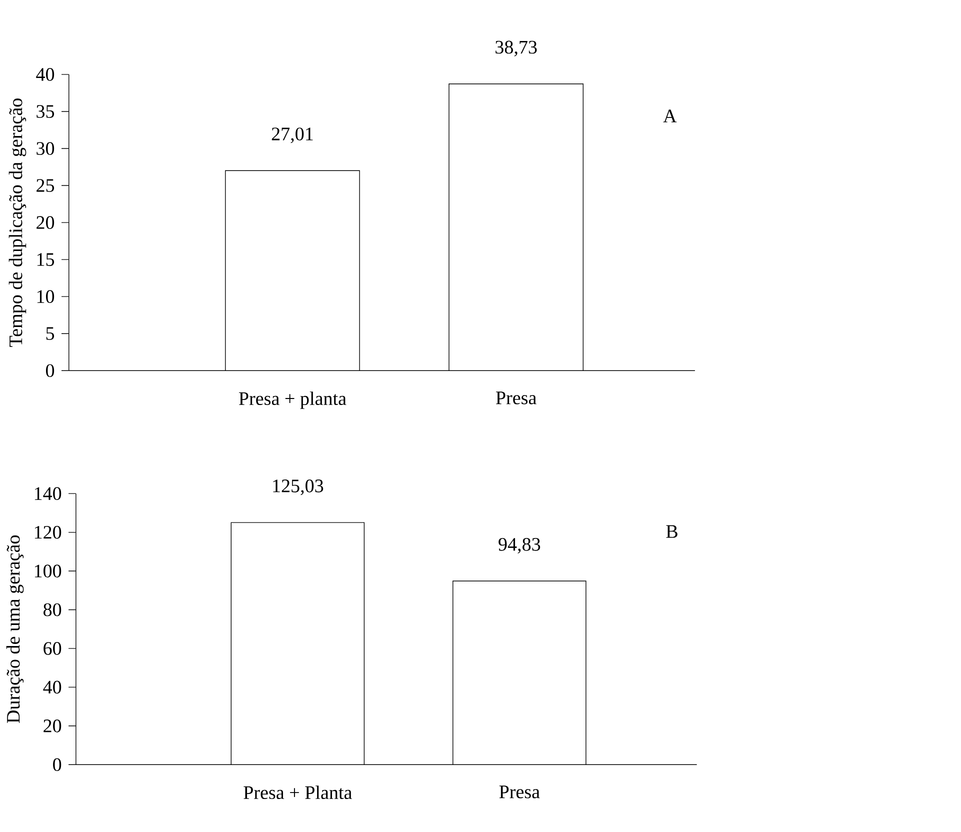 The width and height of the screenshot is (961, 832). I want to click on y-tick-label: 10, so click(45, 296).